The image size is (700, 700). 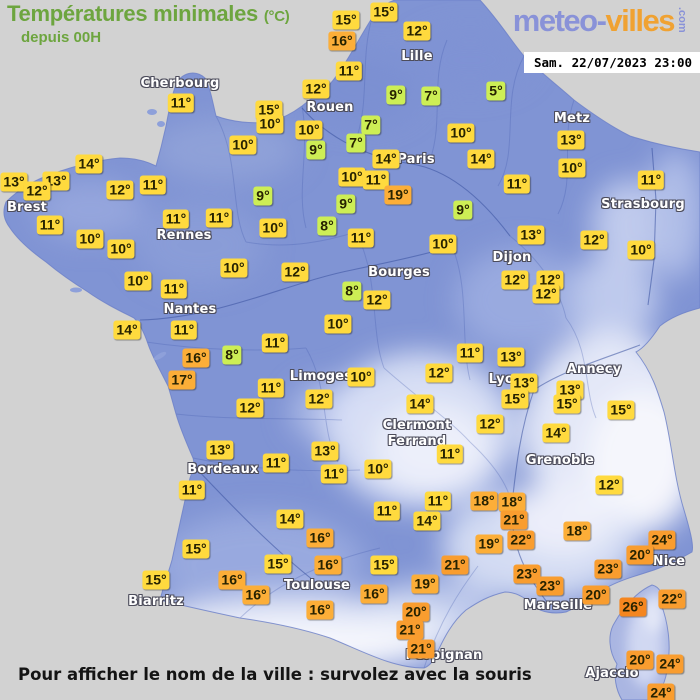 What do you see at coordinates (416, 612) in the screenshot?
I see `temp-badge: 20°` at bounding box center [416, 612].